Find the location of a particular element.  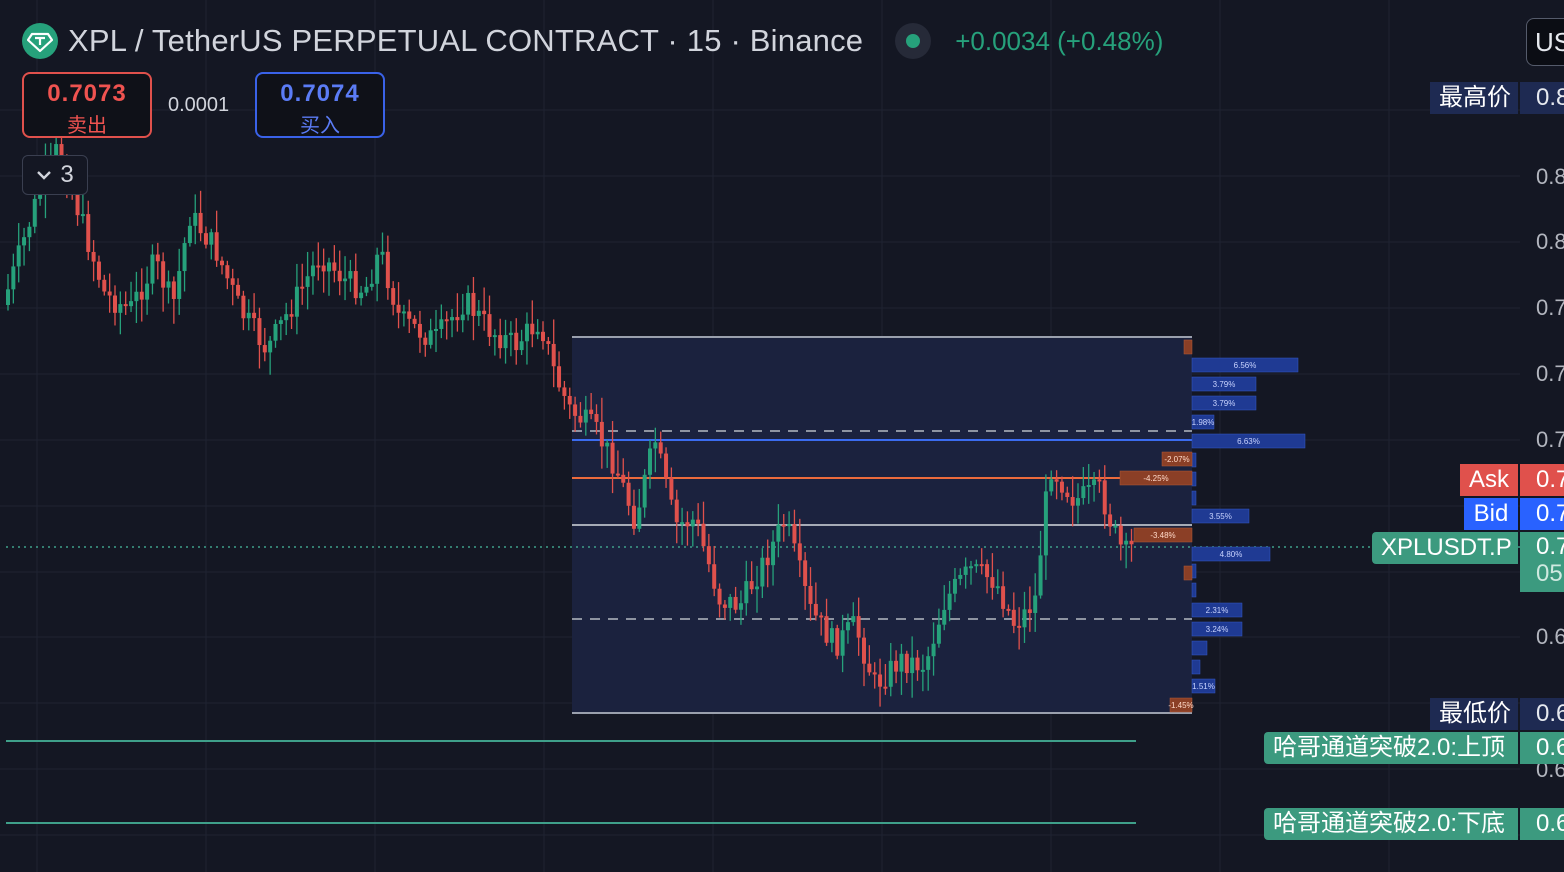

sell-label: 卖出 is located at coordinates (87, 126).